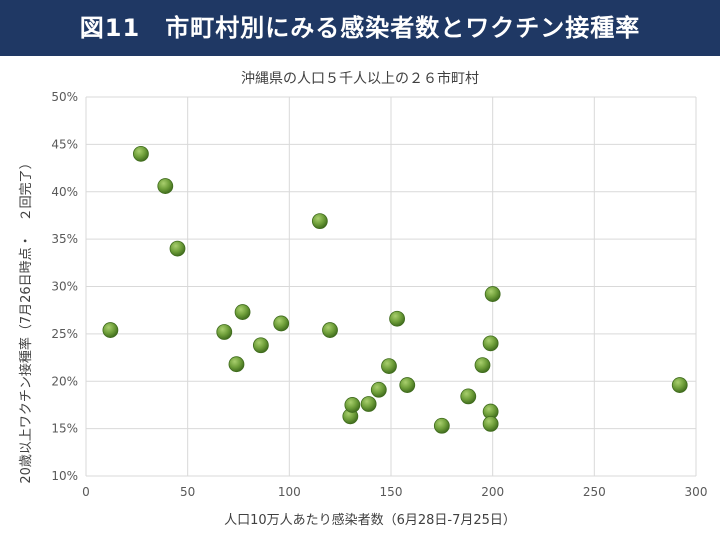  I want to click on y-axis-label: 20歳以上ワクチン接種率（7月26日時点・ ２回完了）, so click(26, 319).